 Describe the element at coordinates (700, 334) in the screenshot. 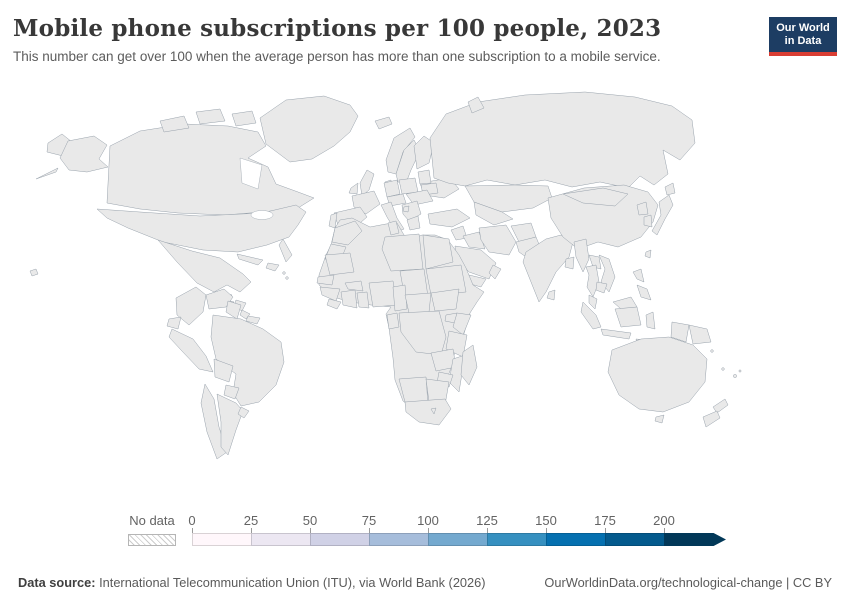

I see `country-papua-new-guinea` at that location.